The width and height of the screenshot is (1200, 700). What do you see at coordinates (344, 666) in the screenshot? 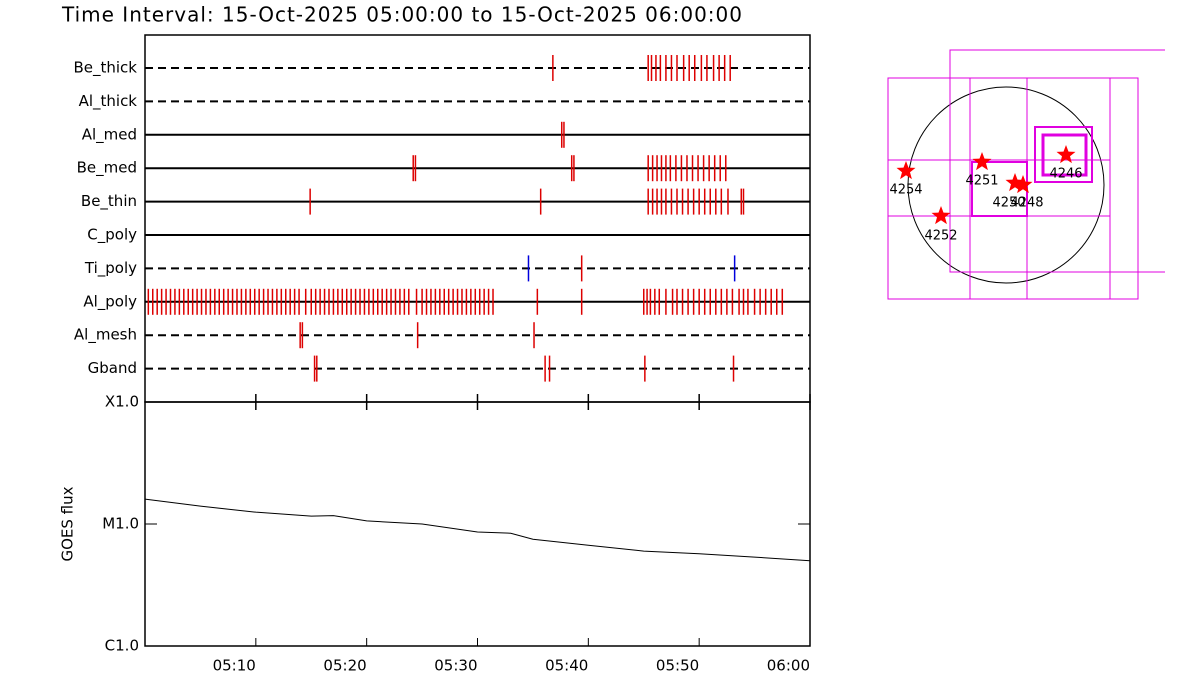
I see `x-tick-label: 05:20` at bounding box center [344, 666].